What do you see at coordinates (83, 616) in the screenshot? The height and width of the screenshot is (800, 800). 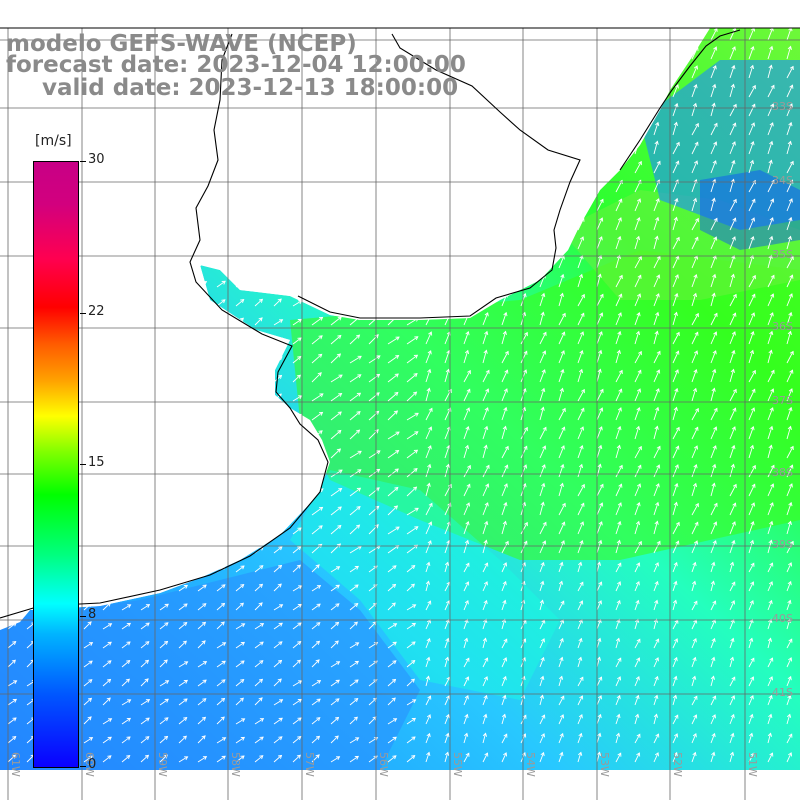 I see `colorbar-tick` at bounding box center [83, 616].